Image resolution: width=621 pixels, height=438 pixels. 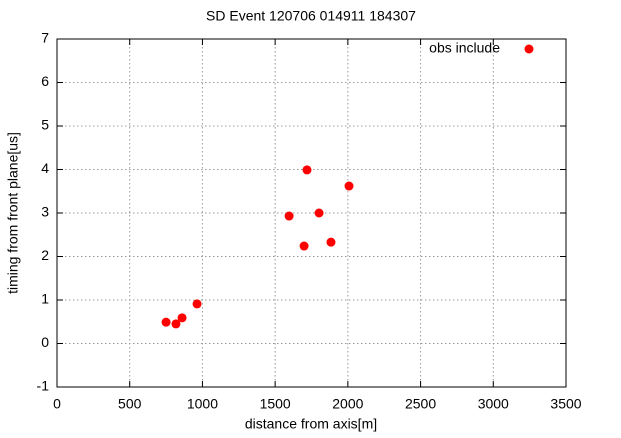 What do you see at coordinates (45, 168) in the screenshot?
I see `y-tick-label: 4` at bounding box center [45, 168].